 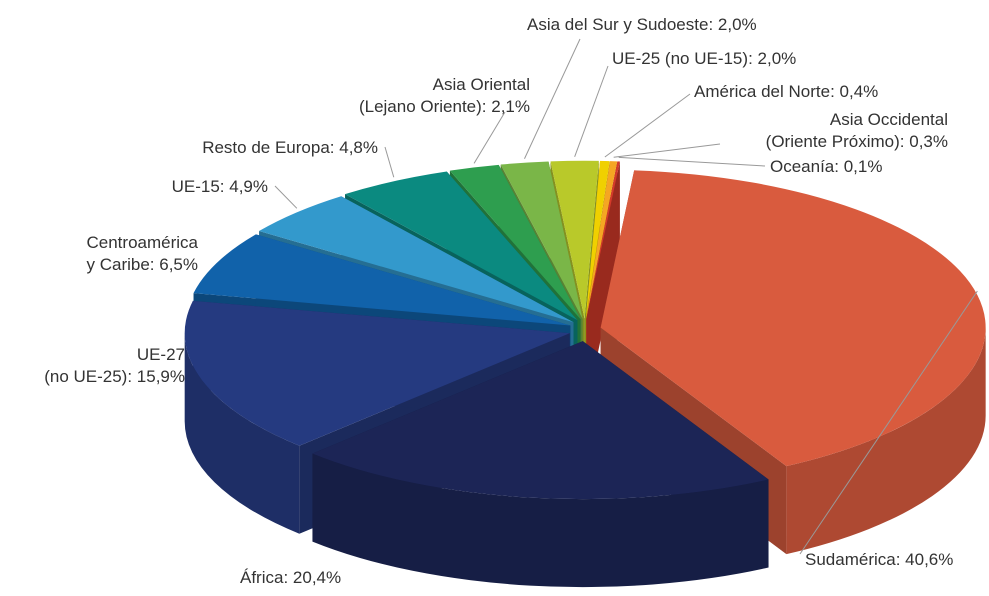 I want to click on category-name: Centroamérica, so click(x=143, y=242).